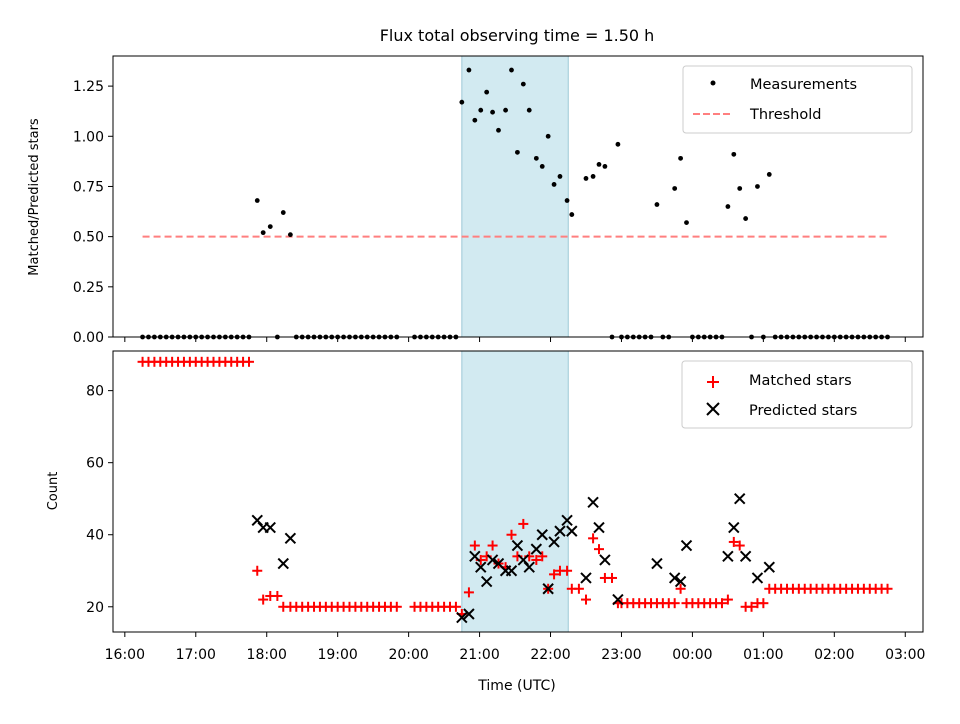 Image resolution: width=960 pixels, height=724 pixels. What do you see at coordinates (516, 686) in the screenshot?
I see `bottom-x-axis-label: Time (UTC)` at bounding box center [516, 686].